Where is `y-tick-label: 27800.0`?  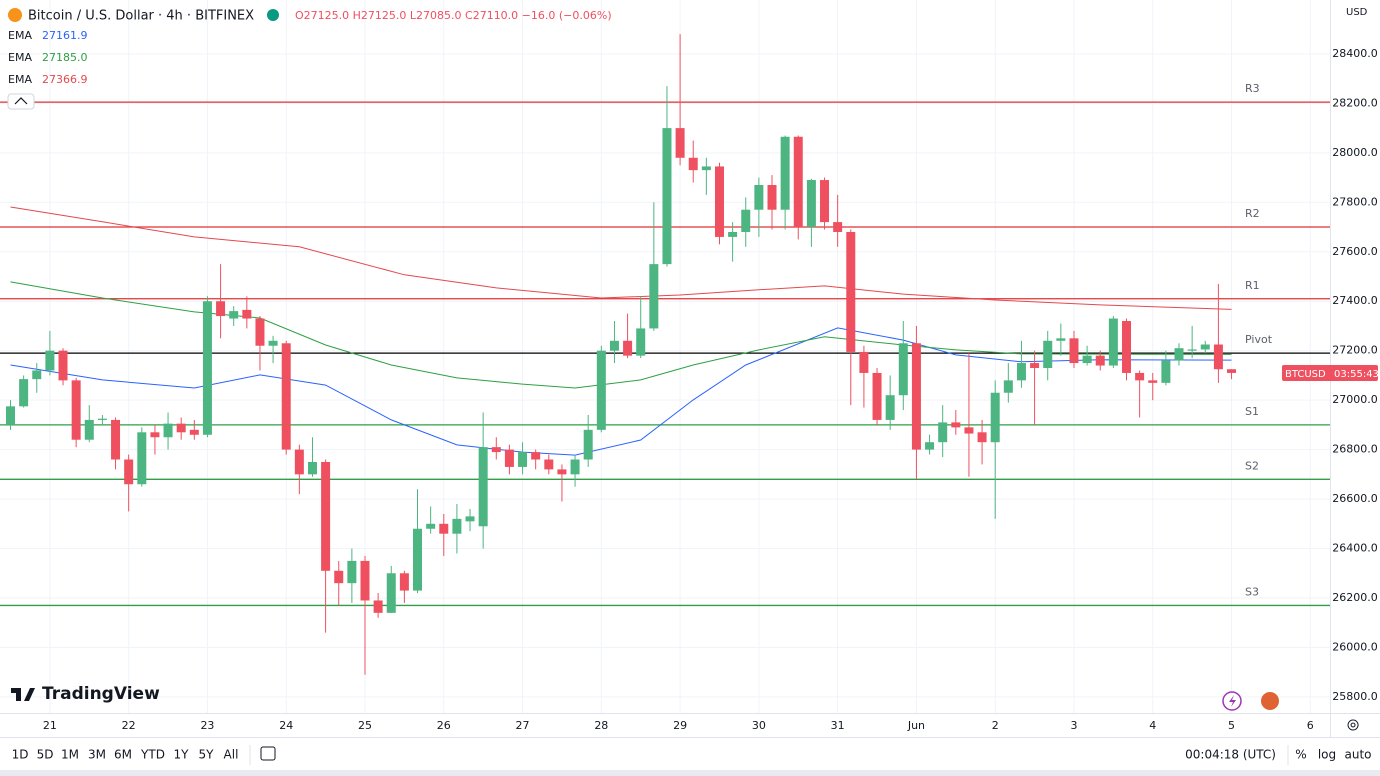 y-tick-label: 27800.0 is located at coordinates (1355, 201).